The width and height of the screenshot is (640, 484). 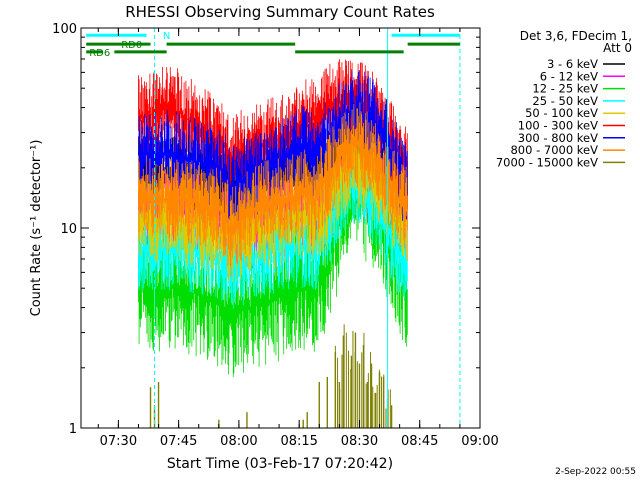 I want to click on y-tick-label: 10, so click(x=68, y=229).